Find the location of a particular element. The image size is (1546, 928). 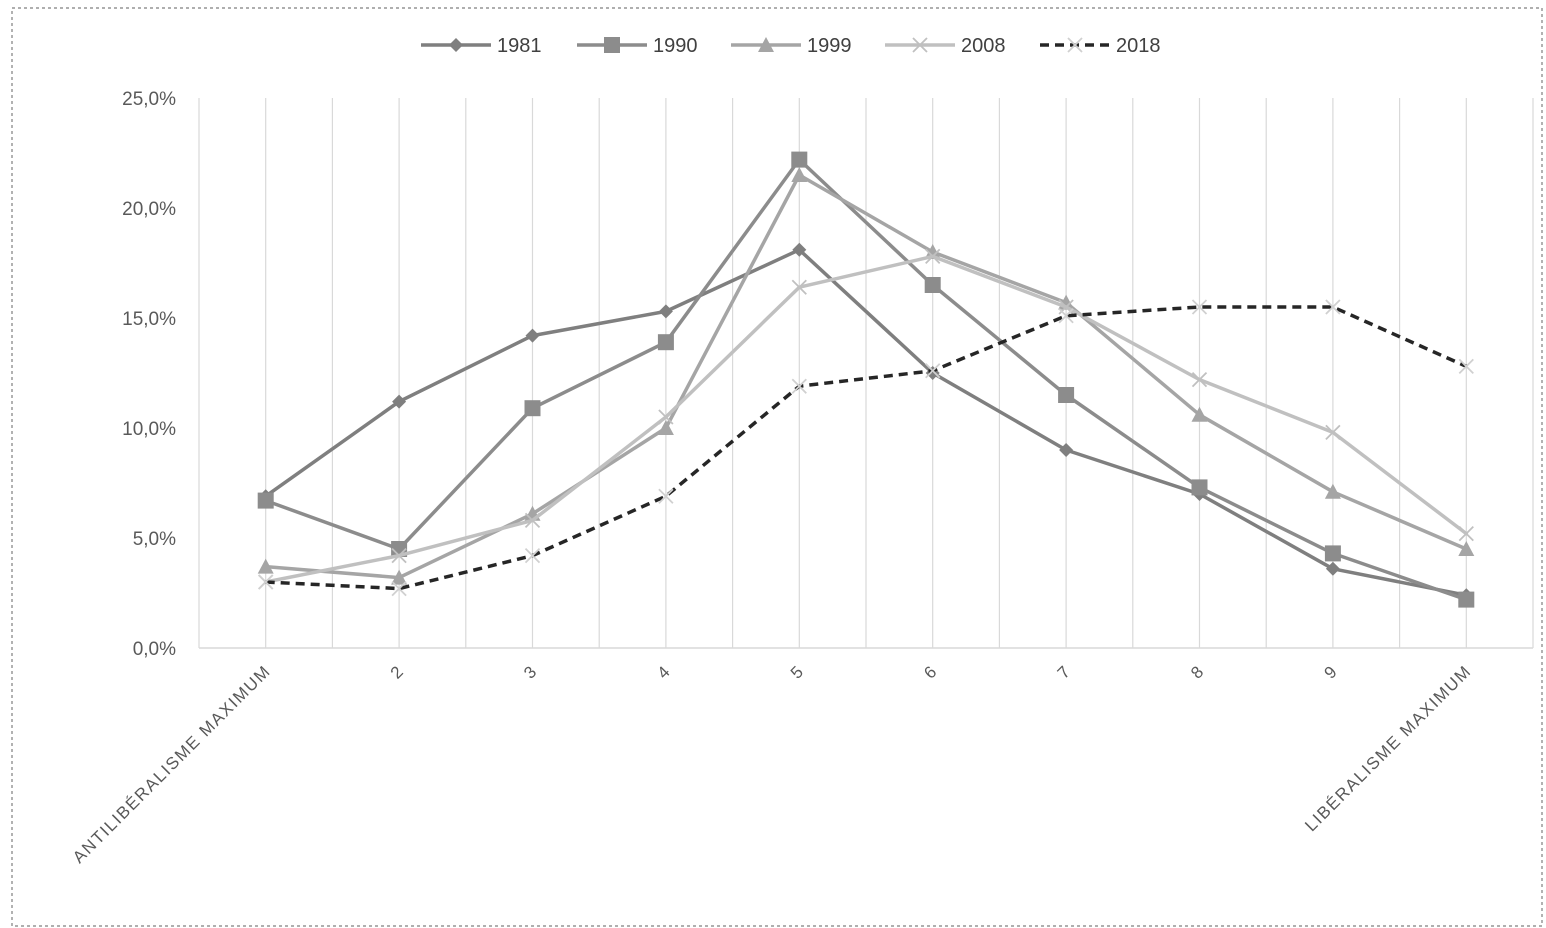

y-tick-label: 15,0% is located at coordinates (149, 319).